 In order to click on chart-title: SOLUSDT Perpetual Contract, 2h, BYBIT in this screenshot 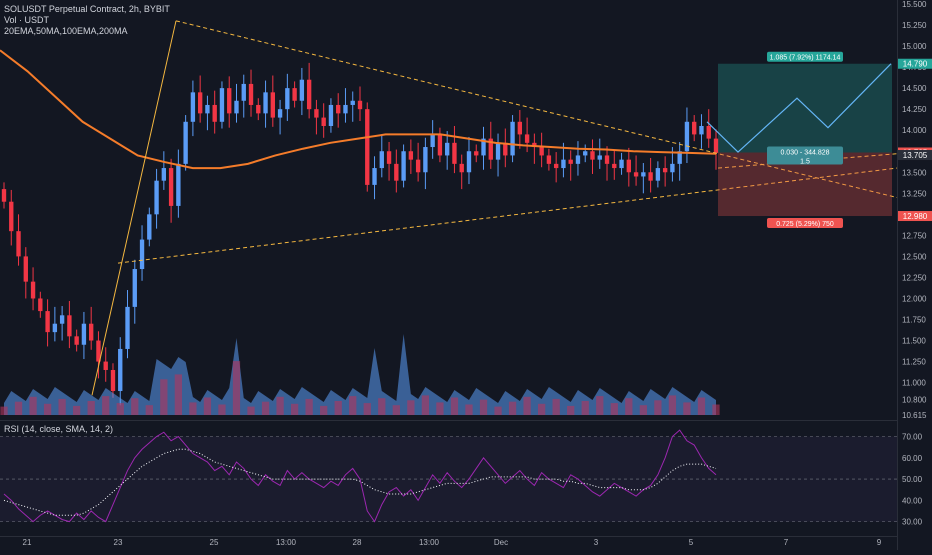, I will do `click(87, 9)`.